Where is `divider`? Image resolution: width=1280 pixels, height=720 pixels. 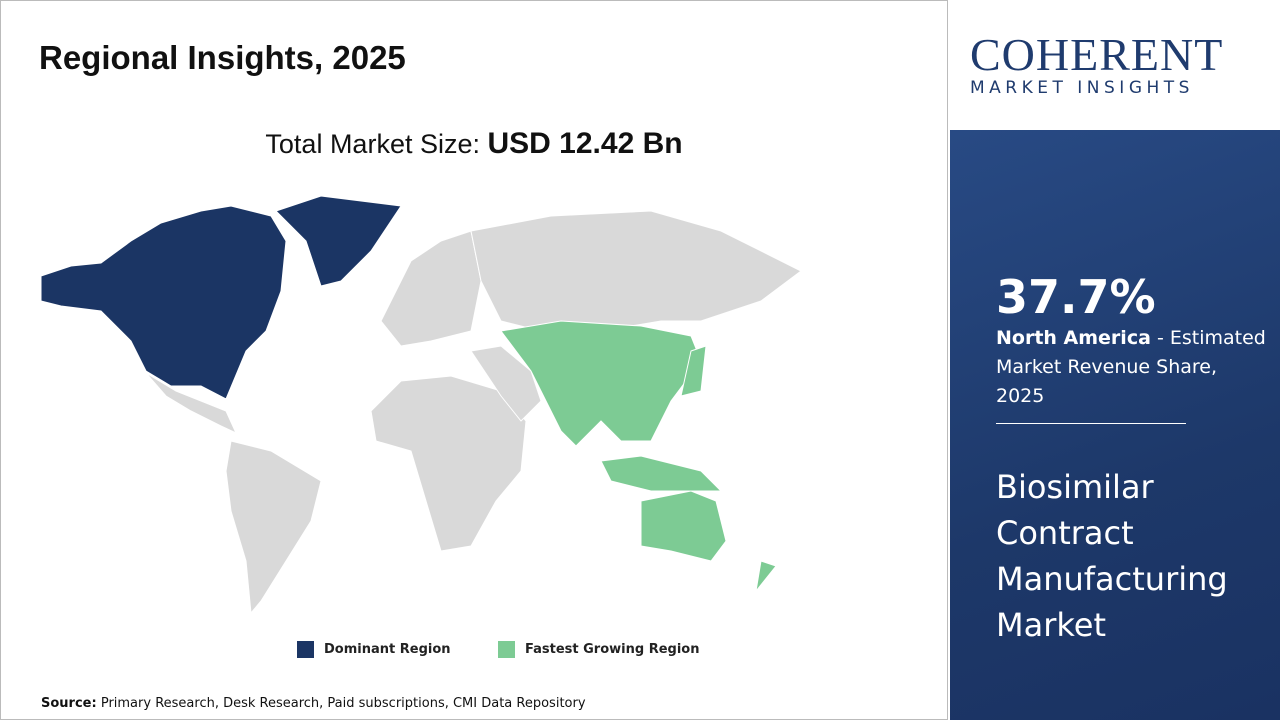
divider is located at coordinates (1091, 423).